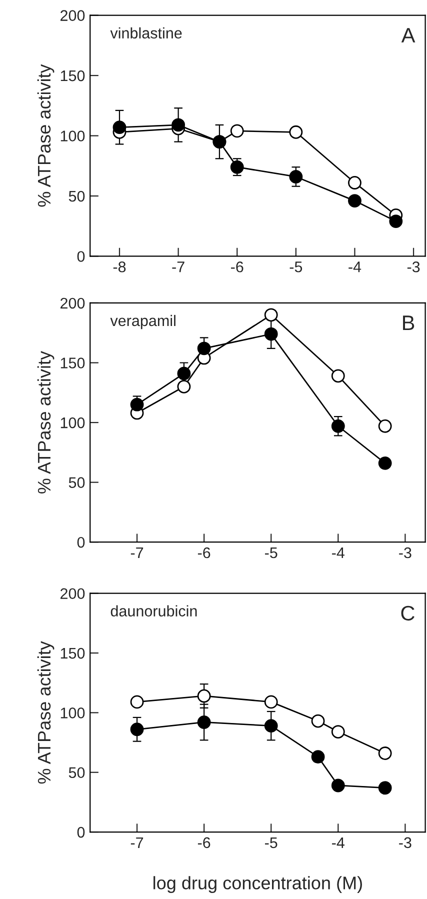 Image resolution: width=427 pixels, height=899 pixels. Describe the element at coordinates (408, 35) in the screenshot. I see `annotation: A` at that location.